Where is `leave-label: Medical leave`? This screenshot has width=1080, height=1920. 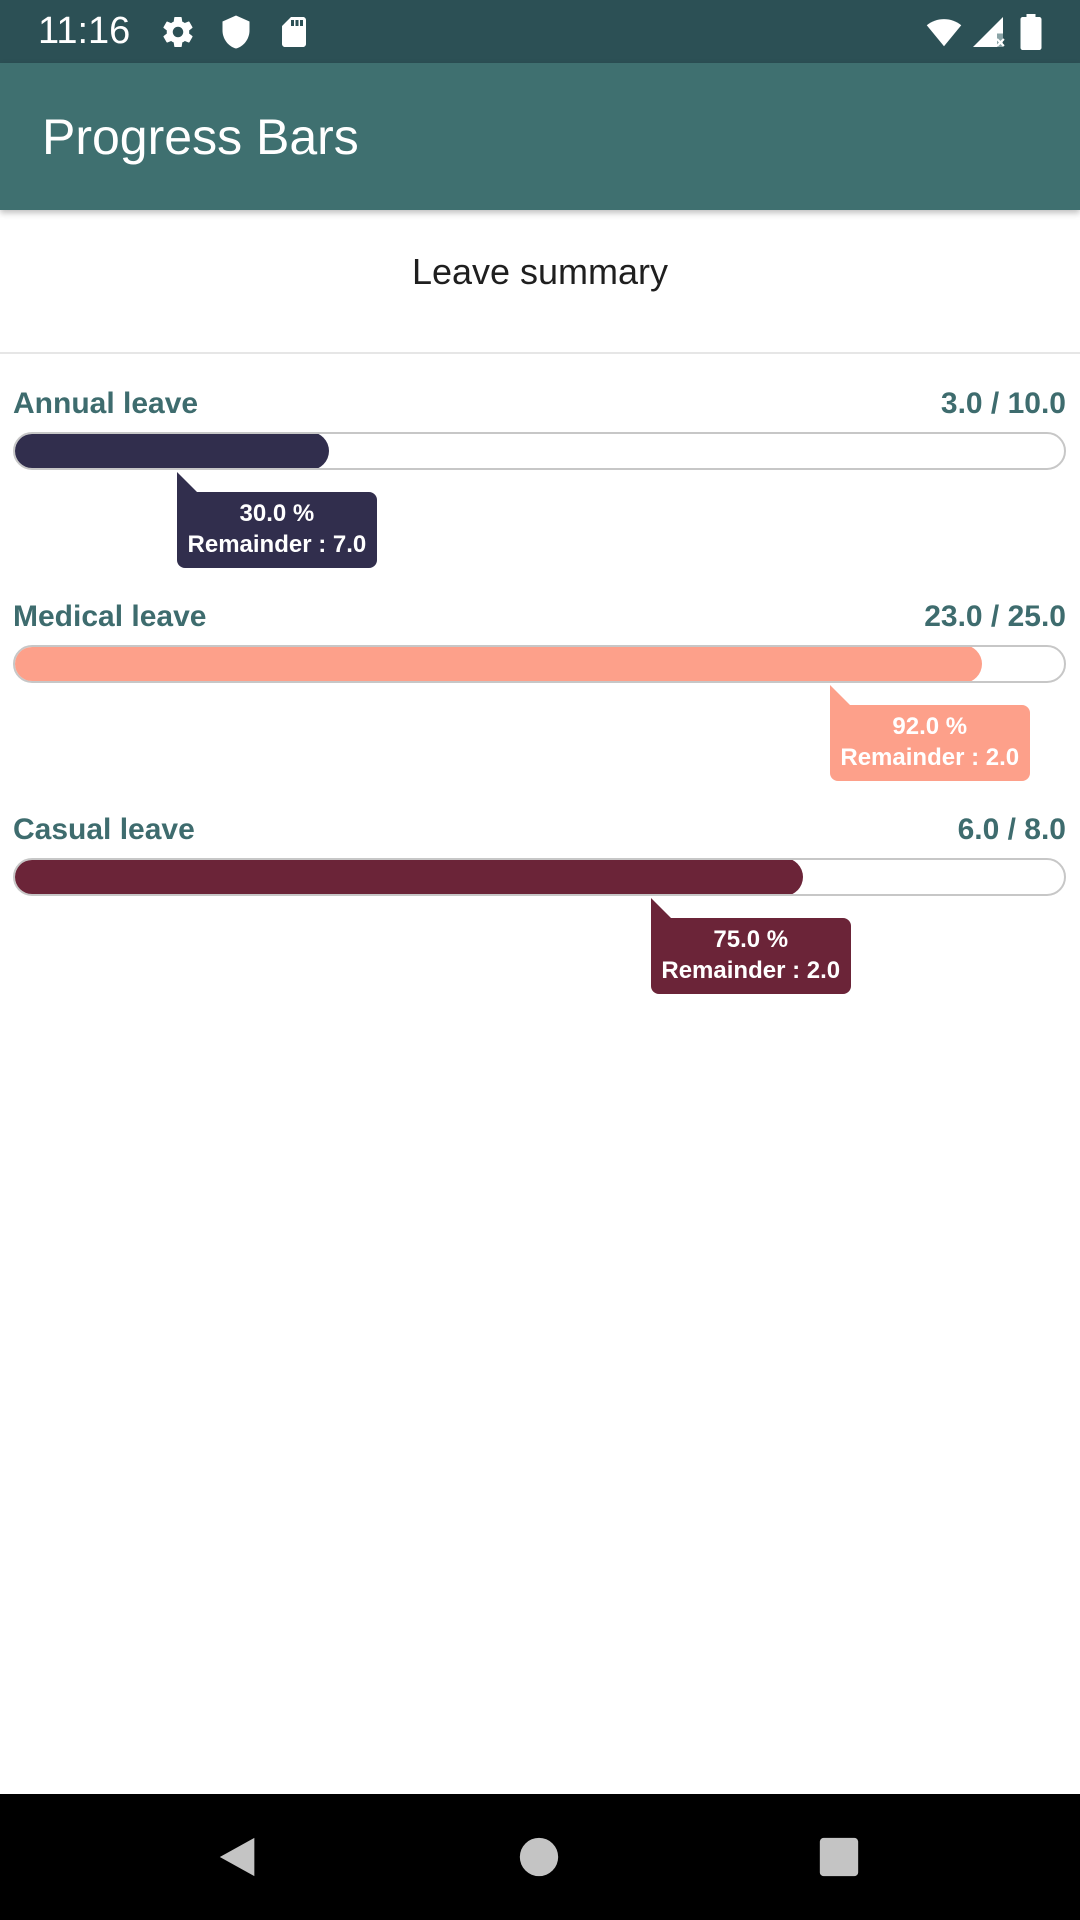 leave-label: Medical leave is located at coordinates (110, 616).